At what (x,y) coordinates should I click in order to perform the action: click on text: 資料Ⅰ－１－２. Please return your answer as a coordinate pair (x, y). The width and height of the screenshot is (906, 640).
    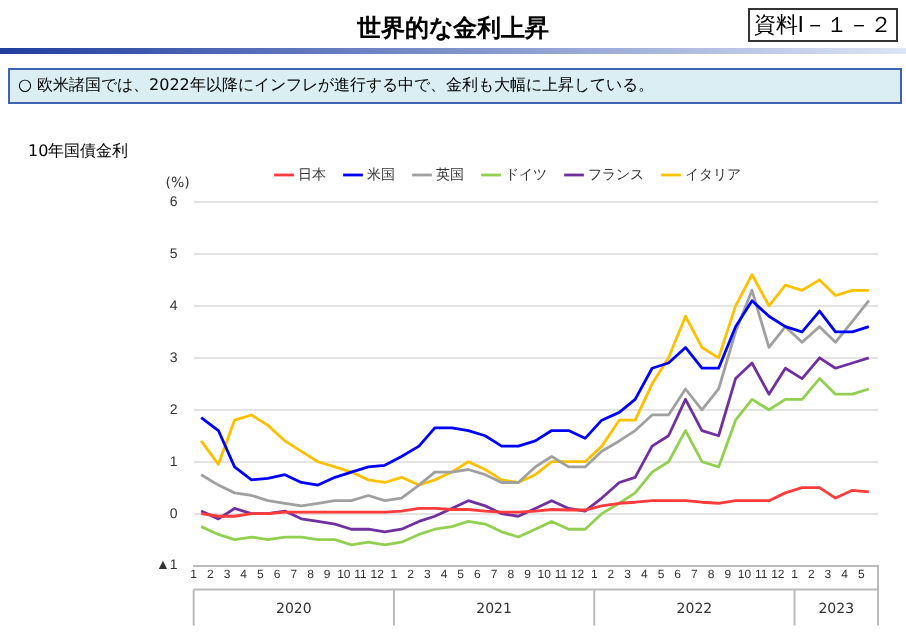
    Looking at the image, I should click on (822, 25).